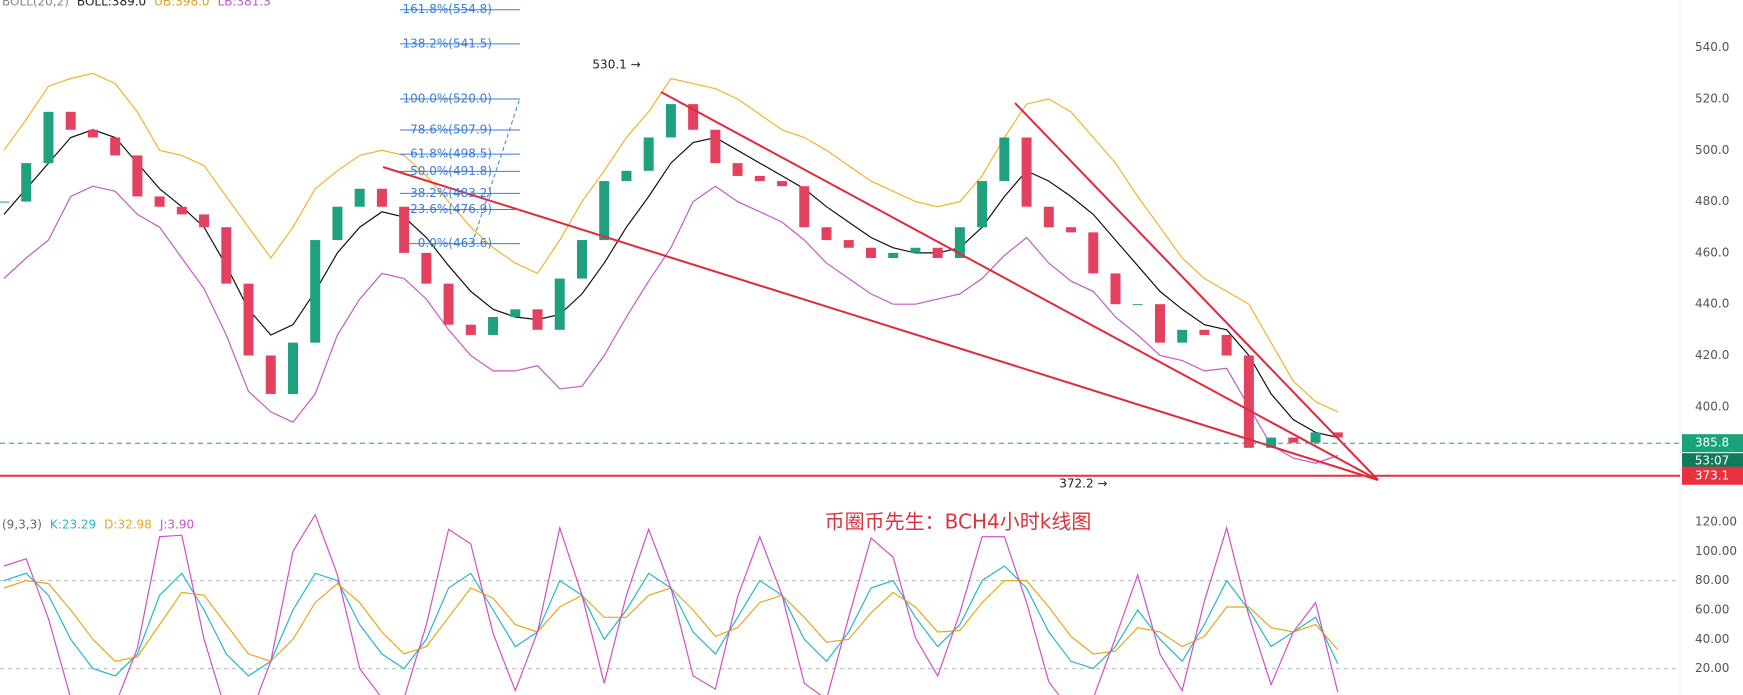 The image size is (1743, 695). I want to click on legend-entry: LB:381.3, so click(244, 4).